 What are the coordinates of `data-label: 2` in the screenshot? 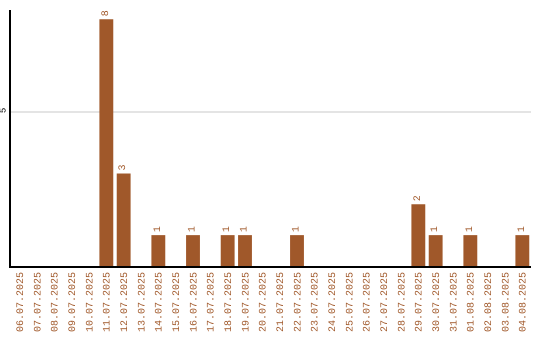 It's located at (418, 198).